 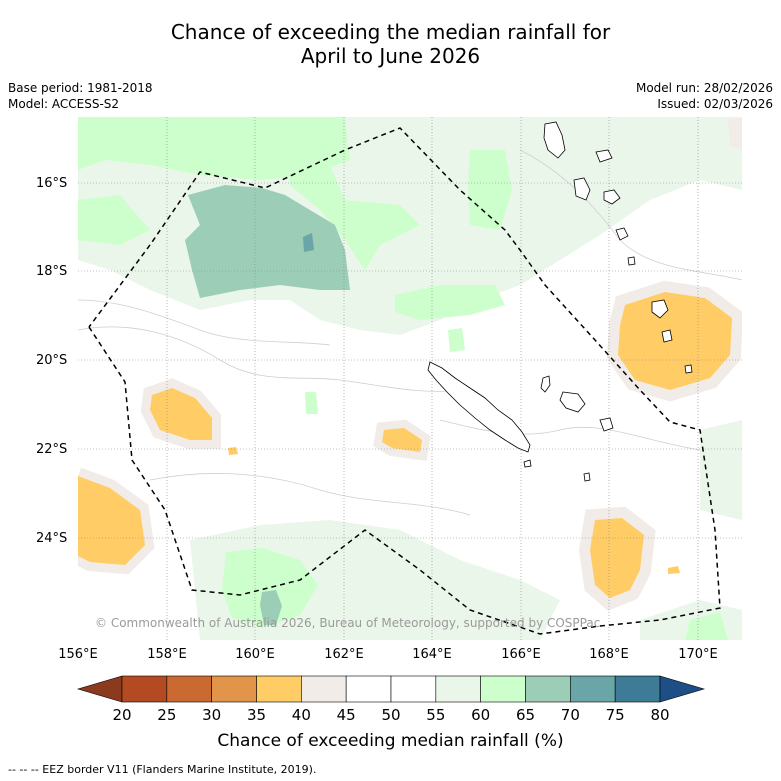 I want to click on lon-label-162e: 162°E, so click(x=344, y=654).